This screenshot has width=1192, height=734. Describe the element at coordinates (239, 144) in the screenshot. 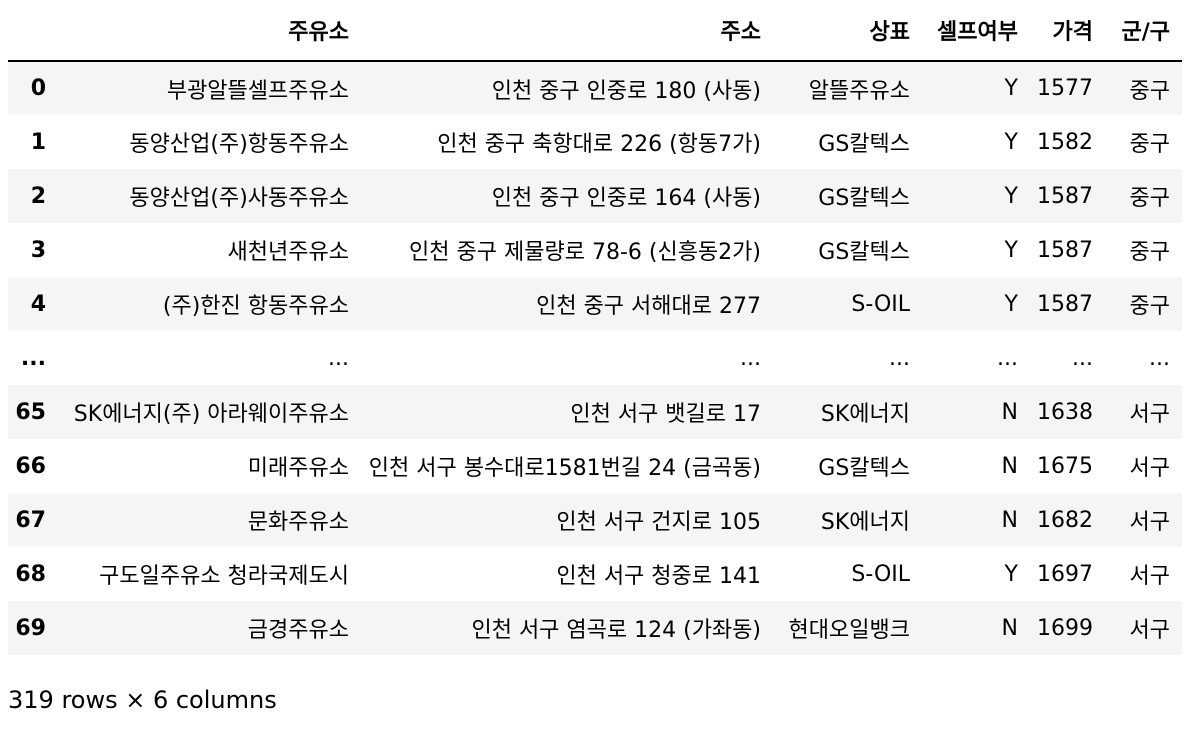

I see `cell-station: 동양산업(주)항동주유소` at that location.